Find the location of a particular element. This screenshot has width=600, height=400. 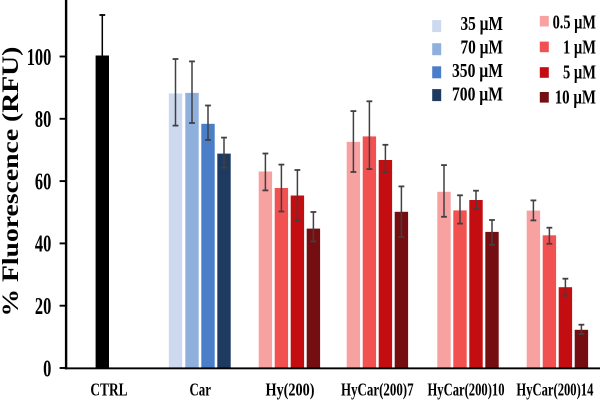

svg-text: 100 is located at coordinates (39, 57).